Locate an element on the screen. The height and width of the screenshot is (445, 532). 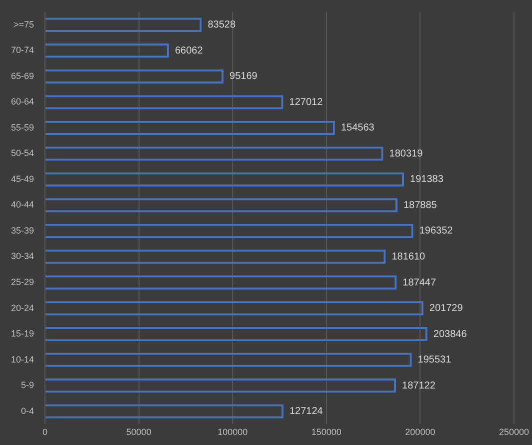
data-label: 127124 is located at coordinates (306, 412).